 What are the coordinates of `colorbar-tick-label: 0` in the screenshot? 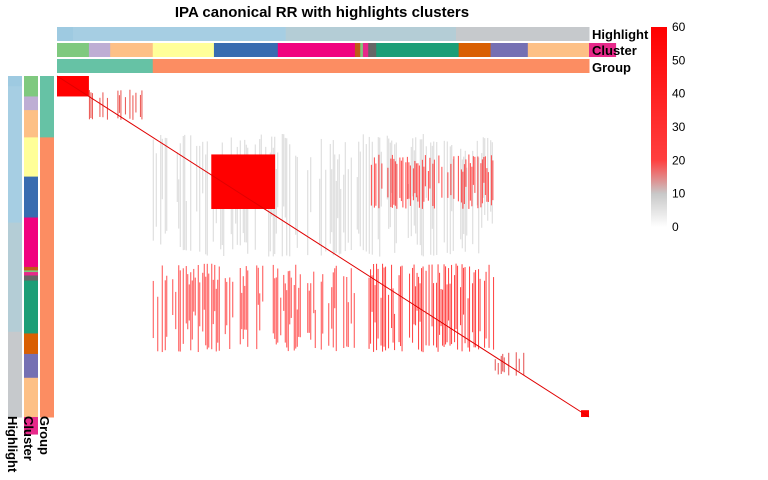 It's located at (675, 227).